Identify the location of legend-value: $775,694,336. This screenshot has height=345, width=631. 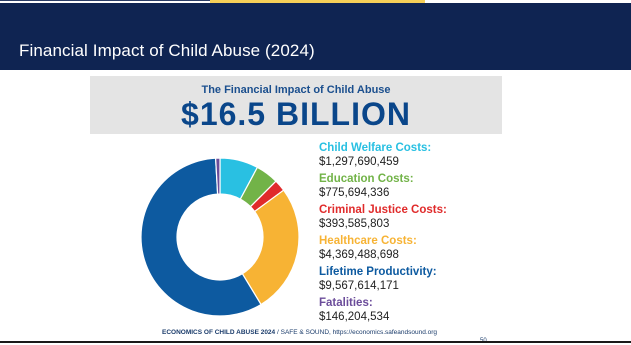
(354, 193).